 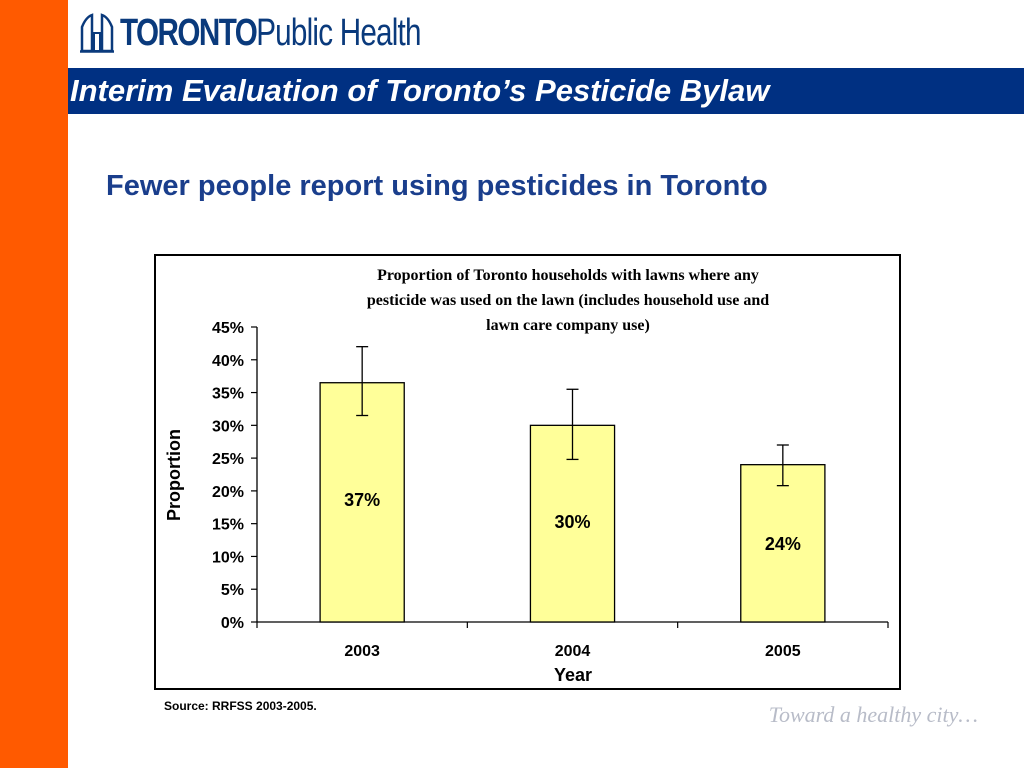 What do you see at coordinates (97, 33) in the screenshot?
I see `city-hall-icon` at bounding box center [97, 33].